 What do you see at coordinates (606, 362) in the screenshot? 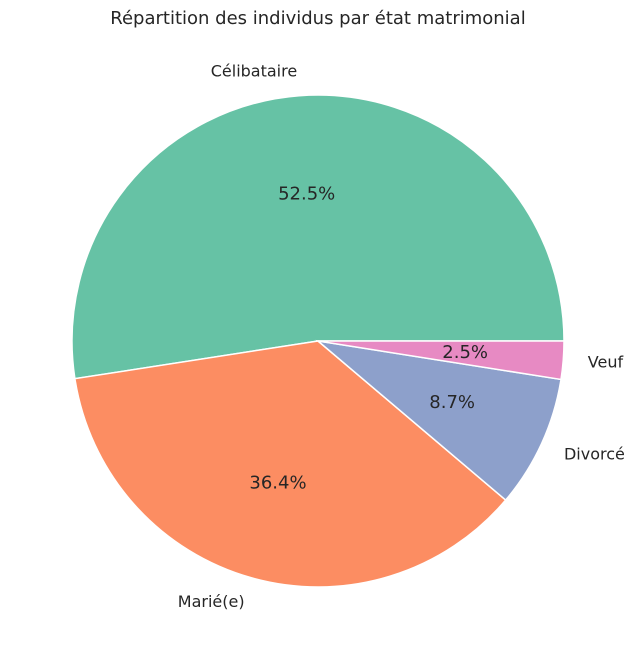
I see `category-label-veuf: Veuf` at bounding box center [606, 362].